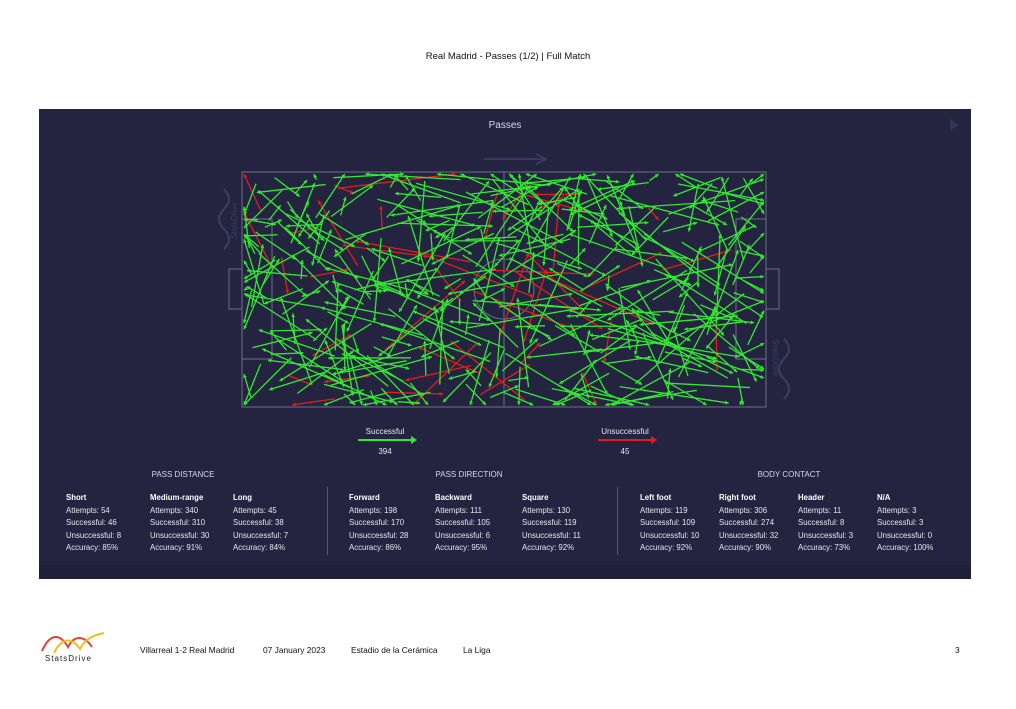 The width and height of the screenshot is (1016, 709). Describe the element at coordinates (234, 220) in the screenshot. I see `watermark-text-left: StatsDrive` at that location.